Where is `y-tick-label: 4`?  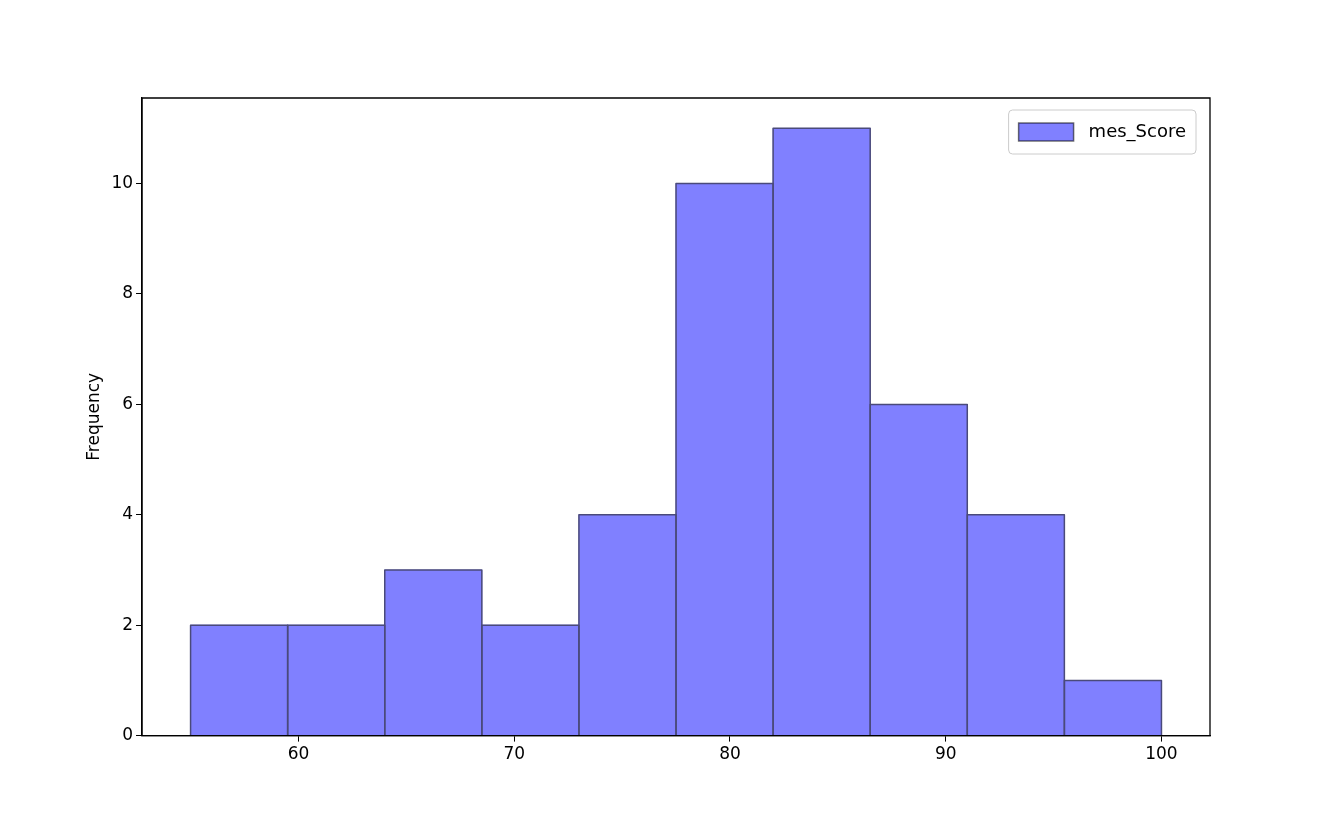 y-tick-label: 4 is located at coordinates (128, 513).